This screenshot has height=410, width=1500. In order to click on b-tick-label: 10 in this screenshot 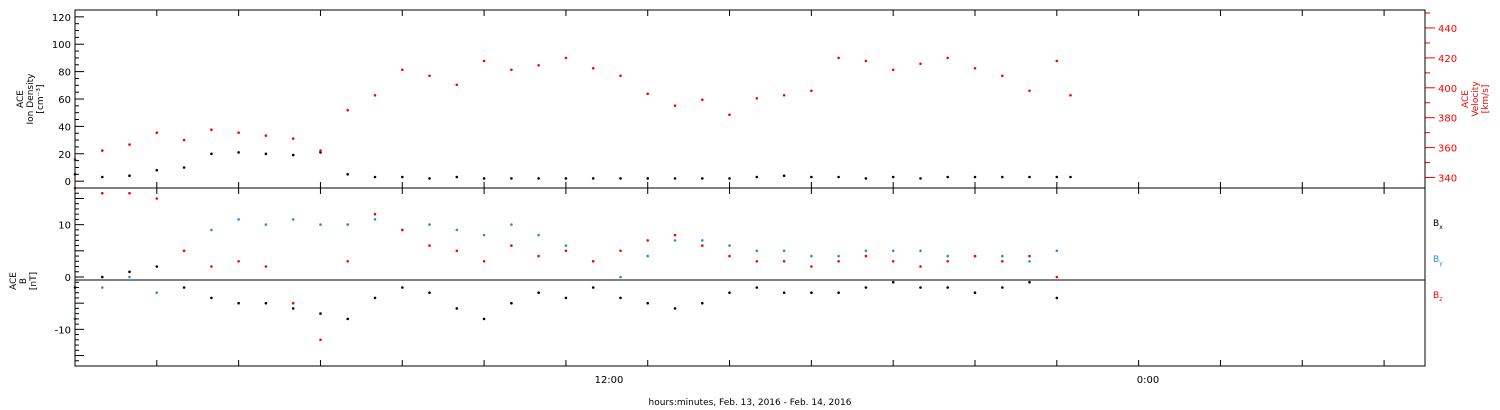, I will do `click(64, 226)`.